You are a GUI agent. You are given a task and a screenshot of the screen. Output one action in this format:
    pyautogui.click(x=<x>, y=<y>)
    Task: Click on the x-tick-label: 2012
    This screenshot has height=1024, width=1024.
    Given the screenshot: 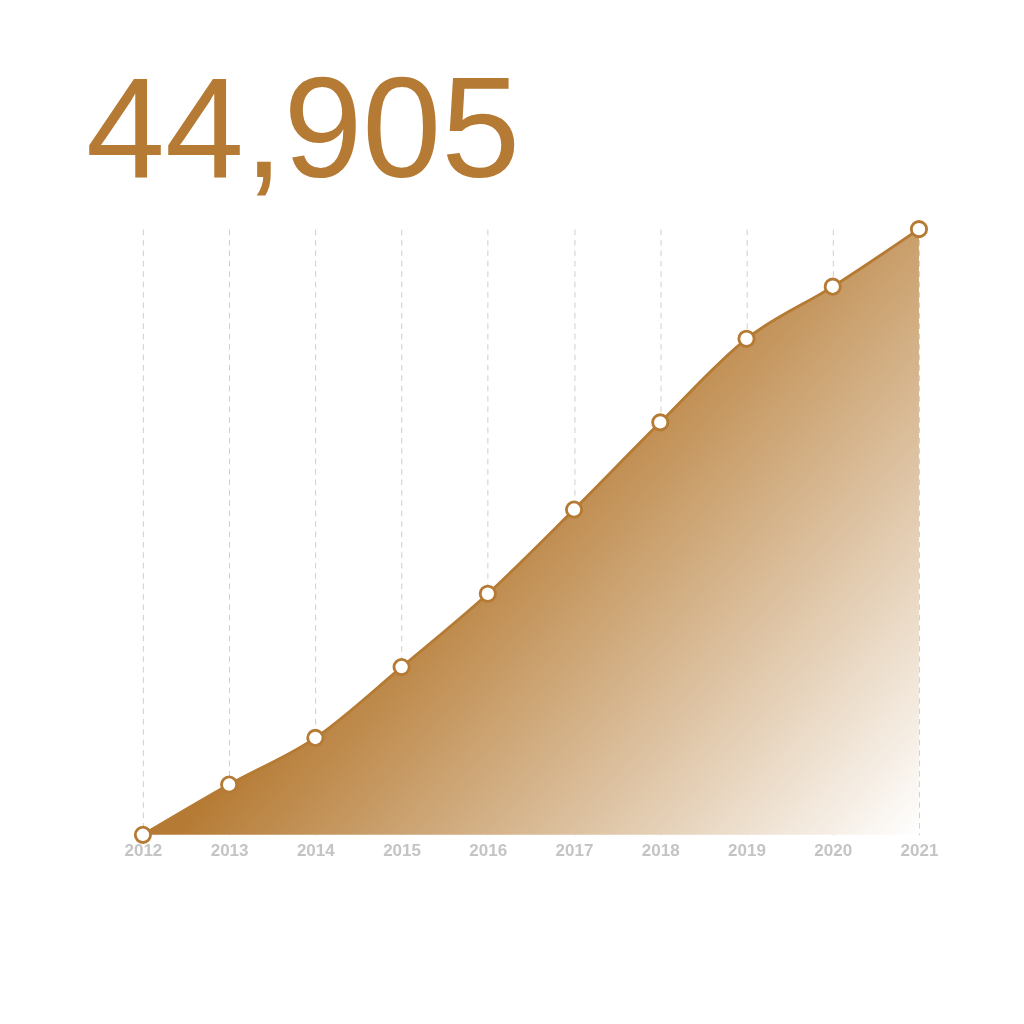 What is the action you would take?
    pyautogui.click(x=143, y=851)
    